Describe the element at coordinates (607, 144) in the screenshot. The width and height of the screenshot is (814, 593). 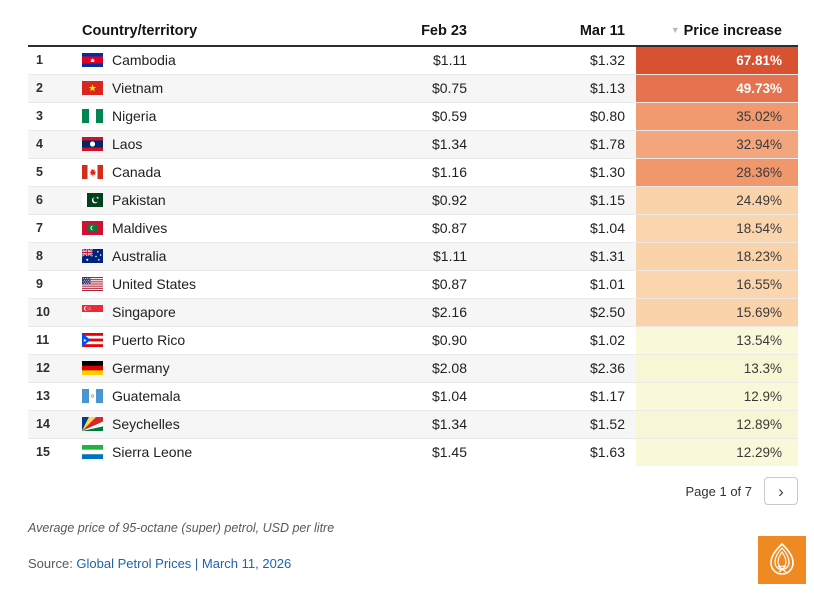
I see `mar11-price-cell: $1.78` at that location.